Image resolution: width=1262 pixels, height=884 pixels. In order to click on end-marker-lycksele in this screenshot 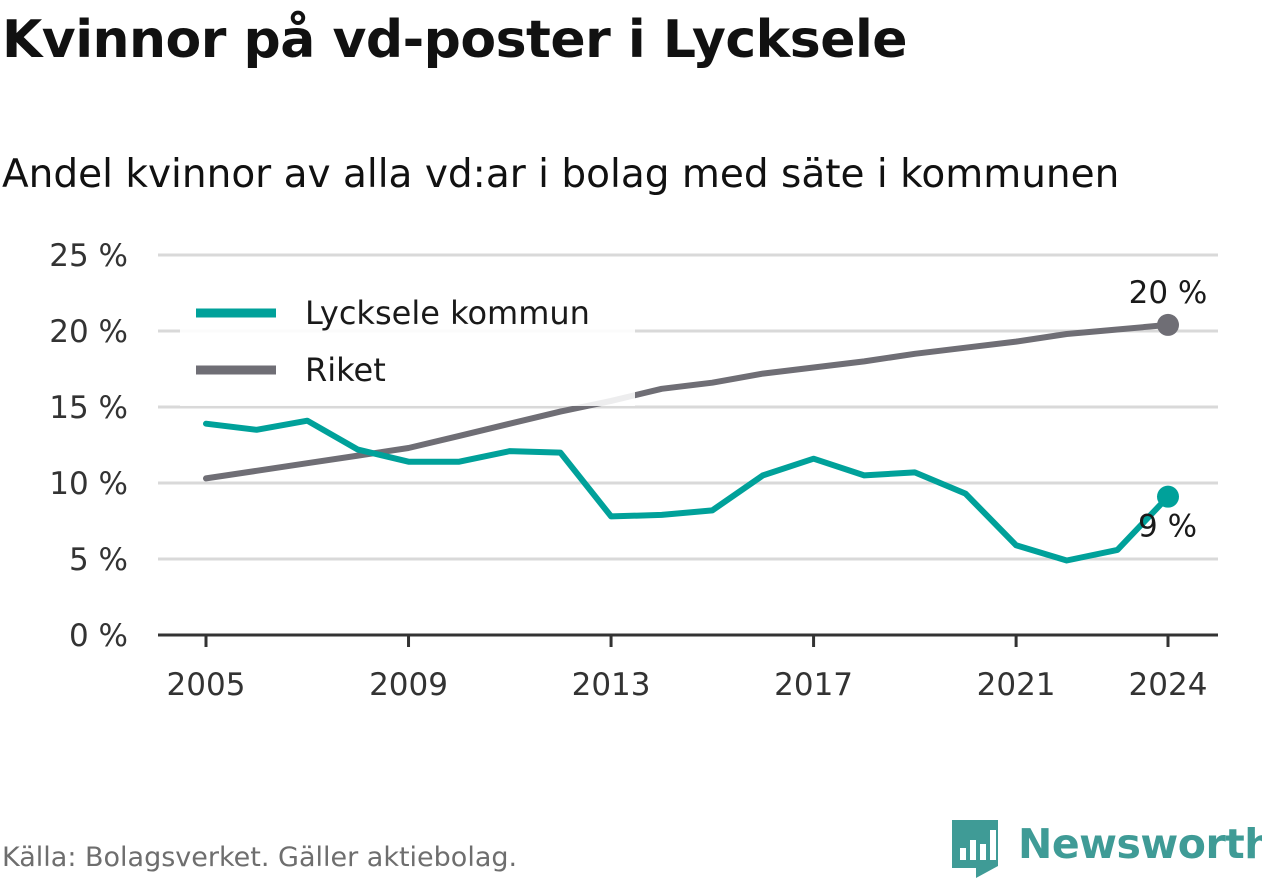, I will do `click(1168, 496)`.